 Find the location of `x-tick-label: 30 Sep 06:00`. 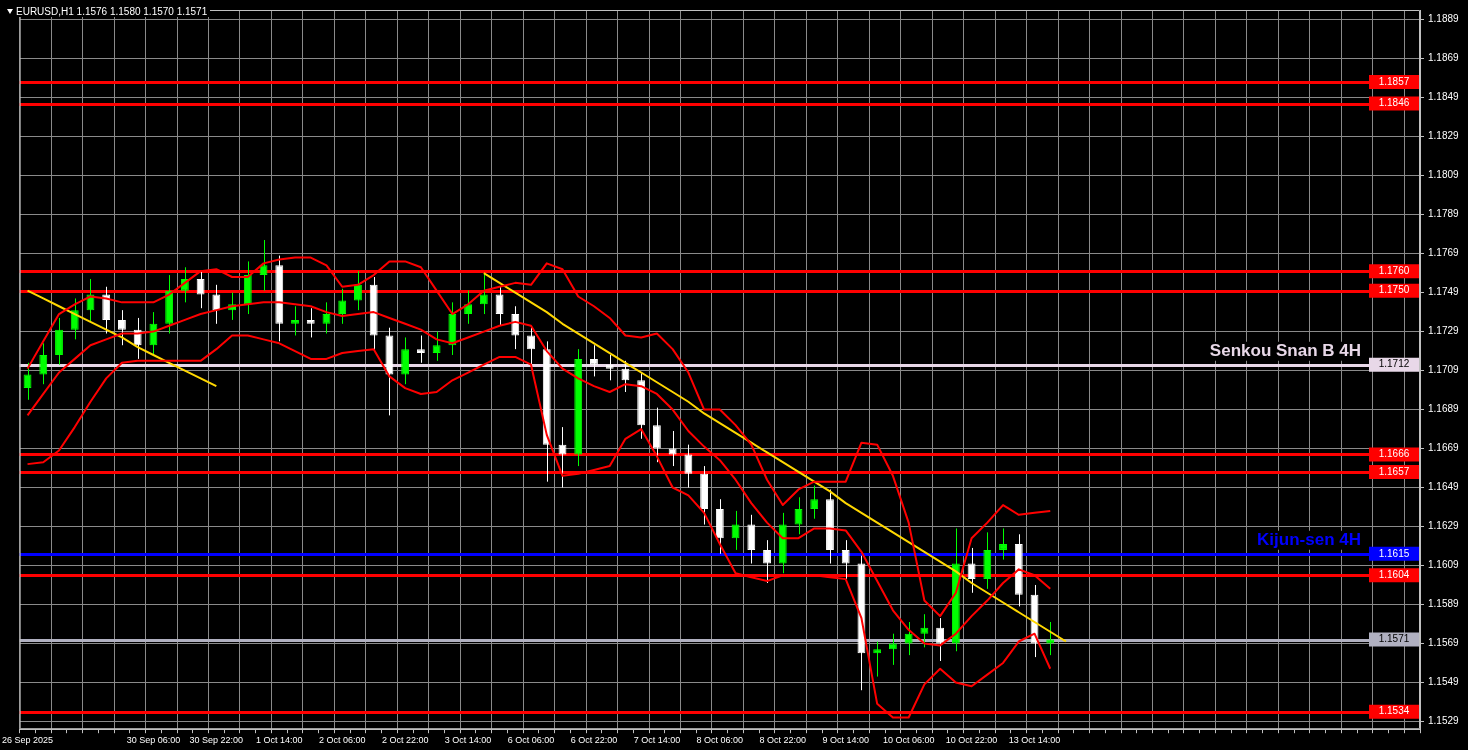

x-tick-label: 30 Sep 06:00 is located at coordinates (153, 740).